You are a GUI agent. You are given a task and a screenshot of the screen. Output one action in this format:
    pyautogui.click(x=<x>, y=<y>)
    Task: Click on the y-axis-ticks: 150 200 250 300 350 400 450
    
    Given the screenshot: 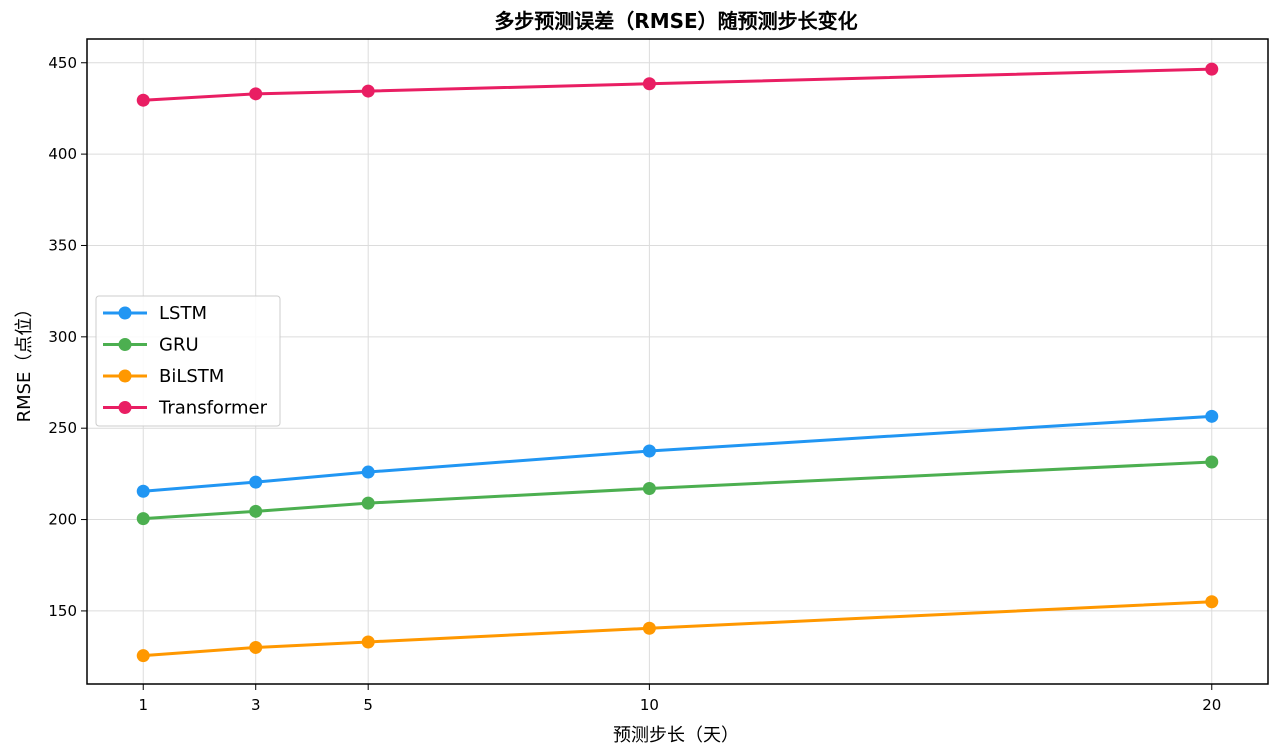 What is the action you would take?
    pyautogui.click(x=67, y=337)
    